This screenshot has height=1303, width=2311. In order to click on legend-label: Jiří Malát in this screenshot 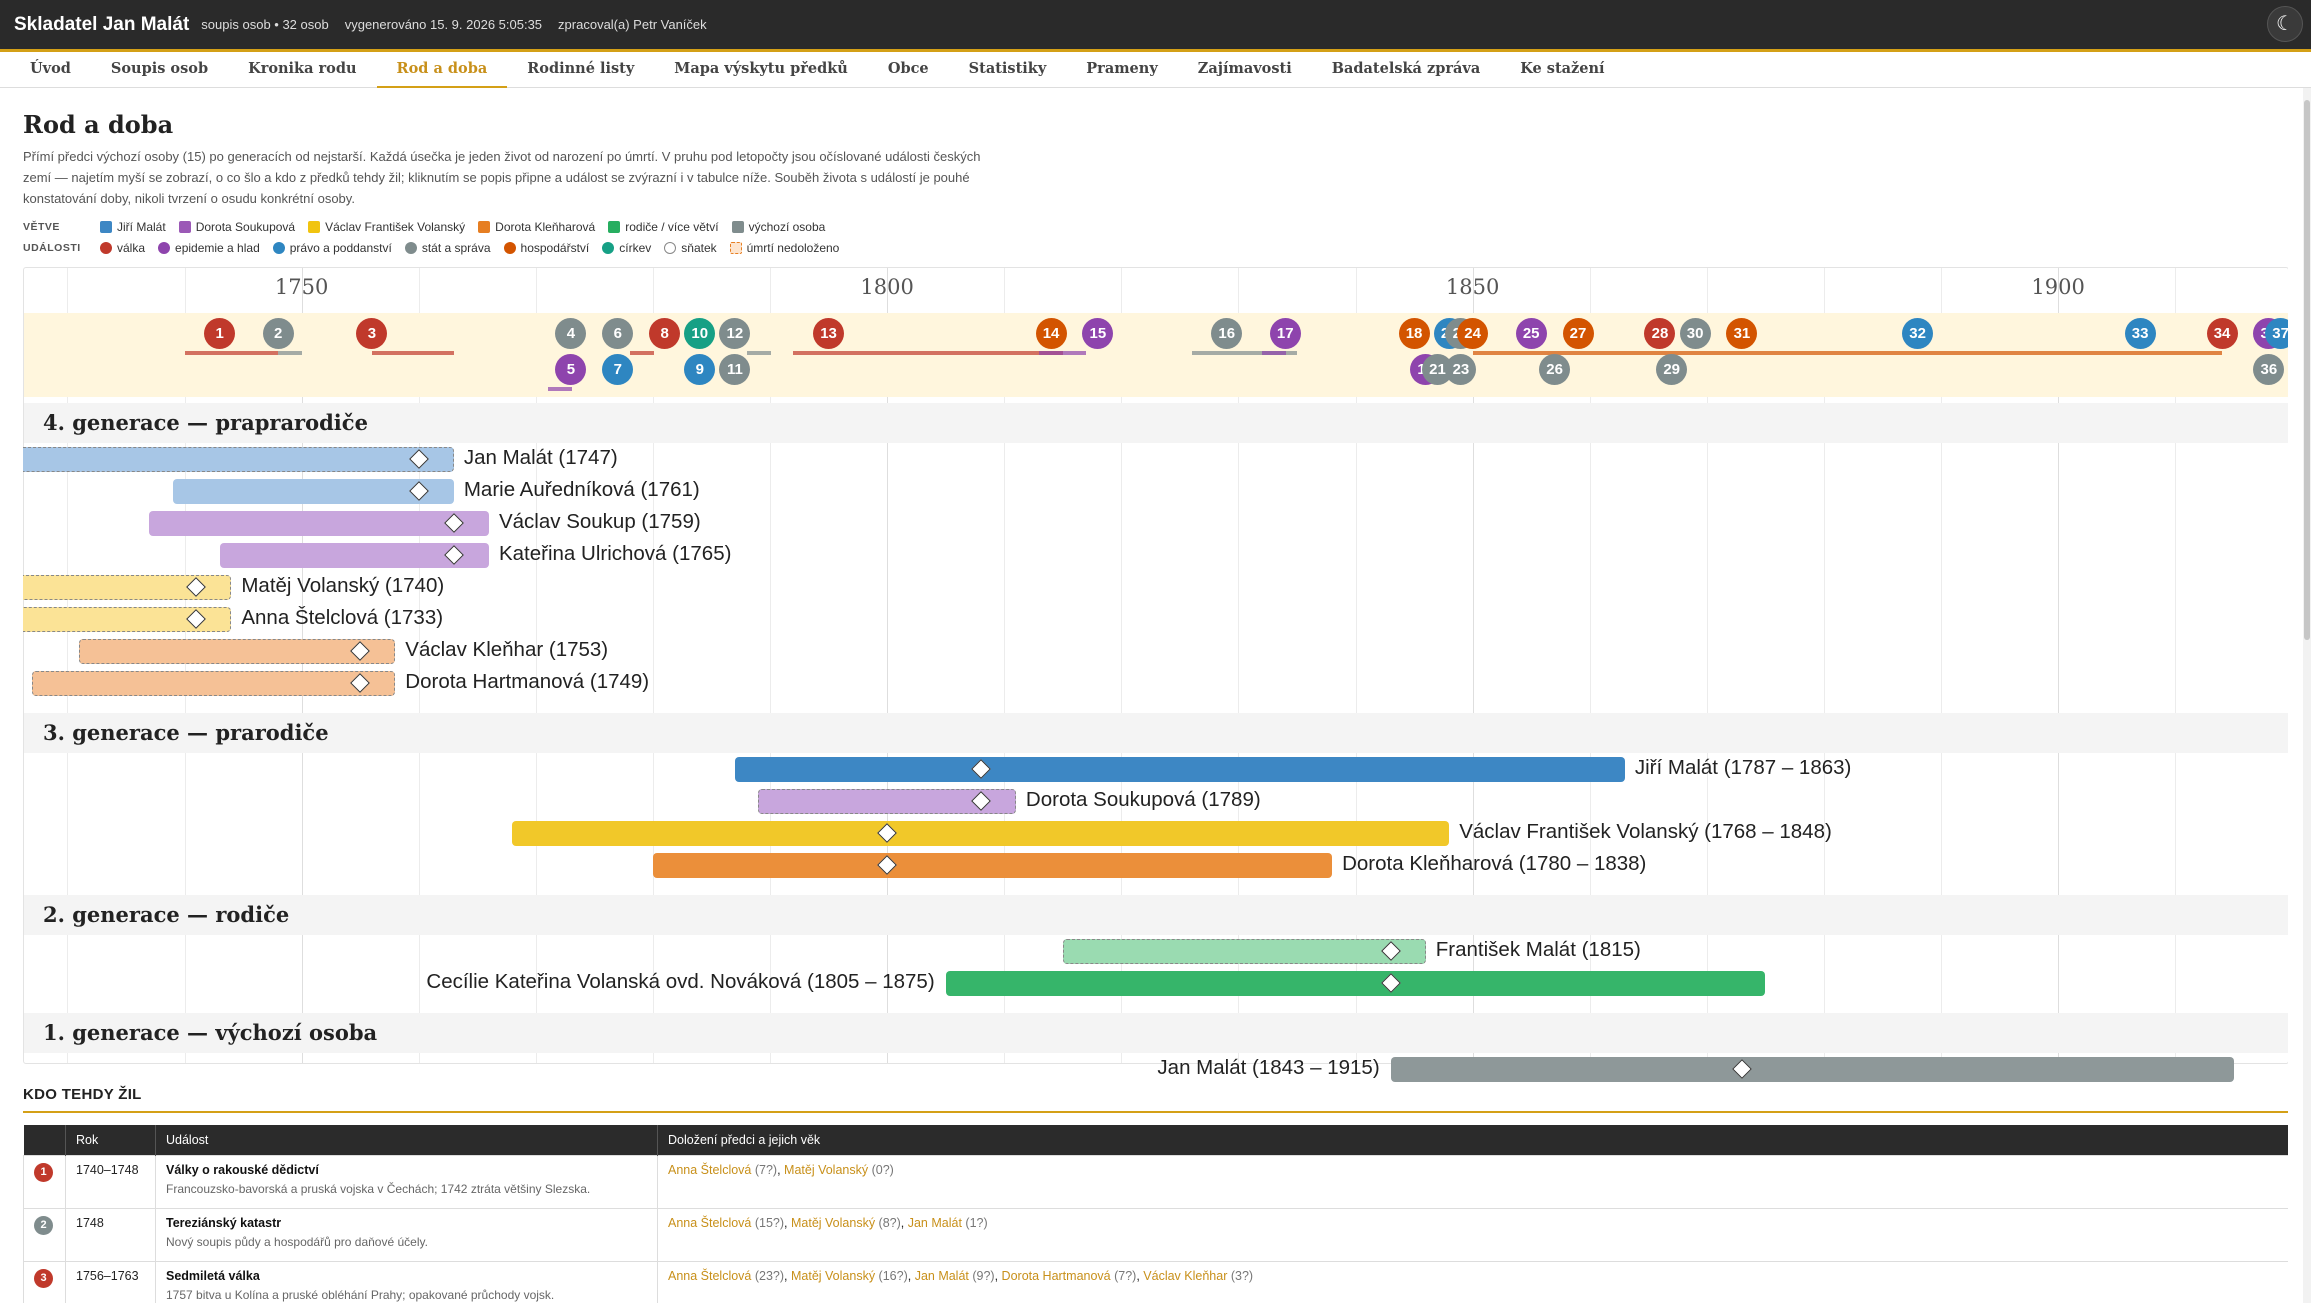, I will do `click(141, 227)`.